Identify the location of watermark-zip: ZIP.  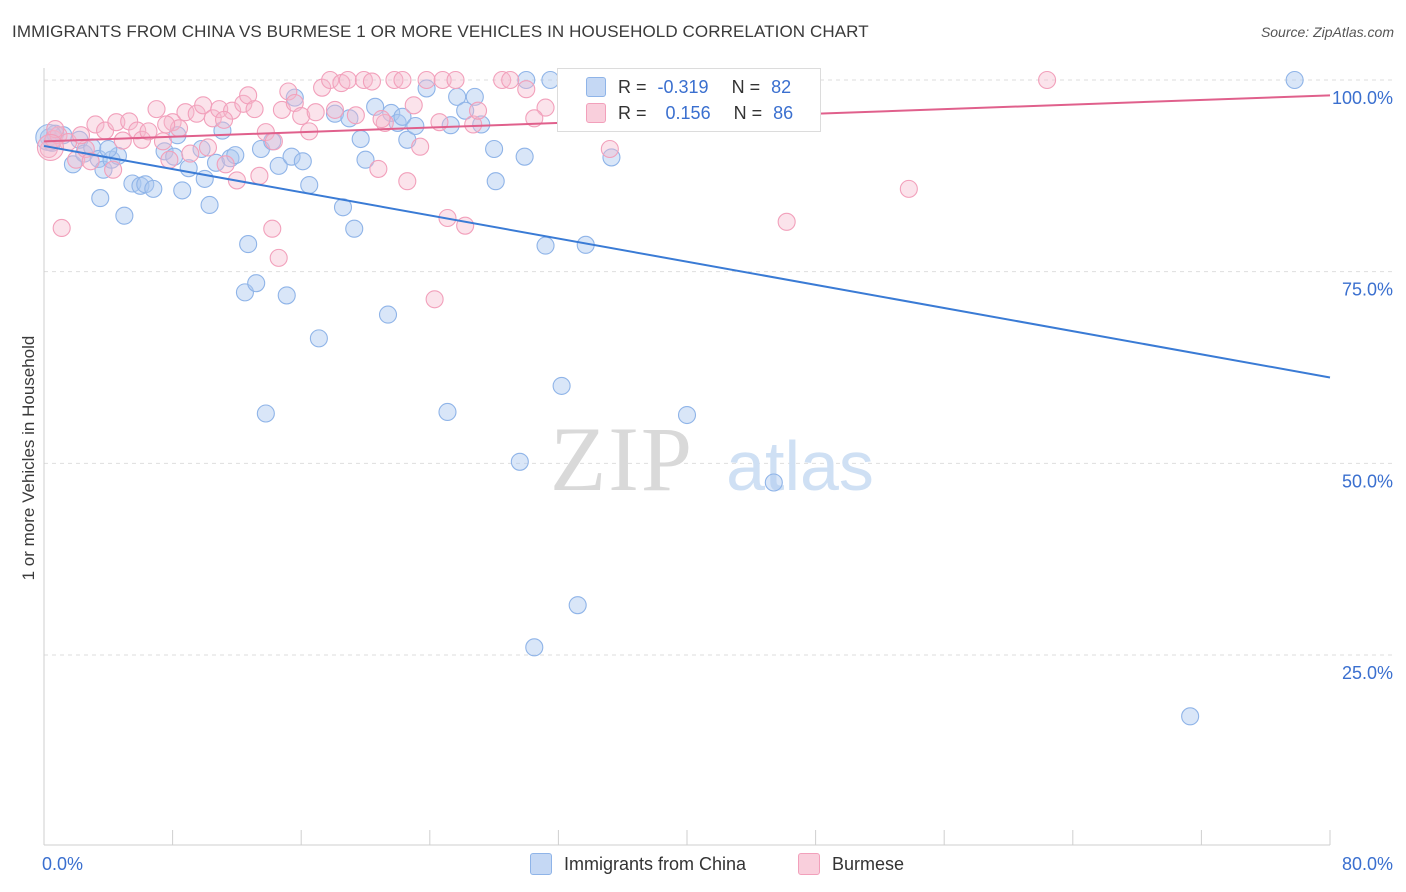
(622, 459).